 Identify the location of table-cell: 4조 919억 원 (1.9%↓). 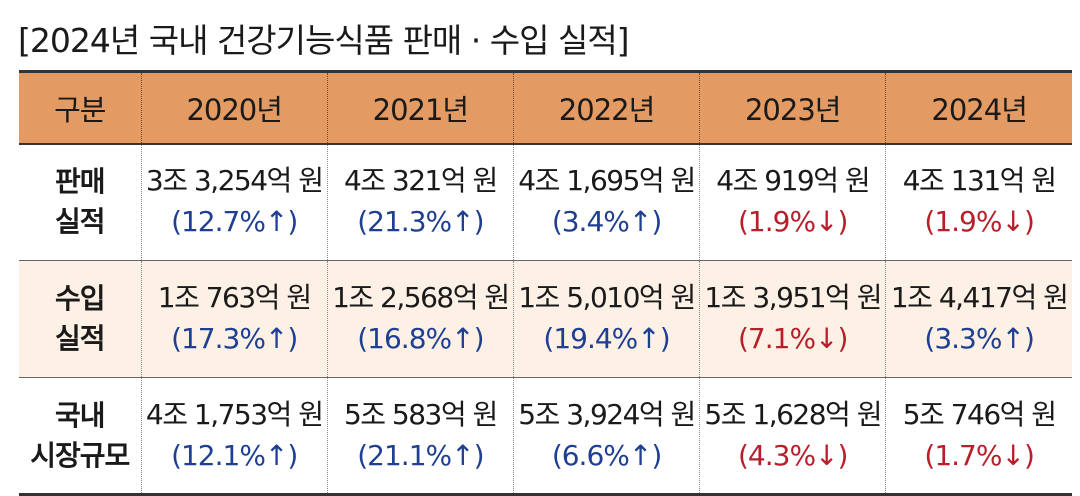
(793, 202).